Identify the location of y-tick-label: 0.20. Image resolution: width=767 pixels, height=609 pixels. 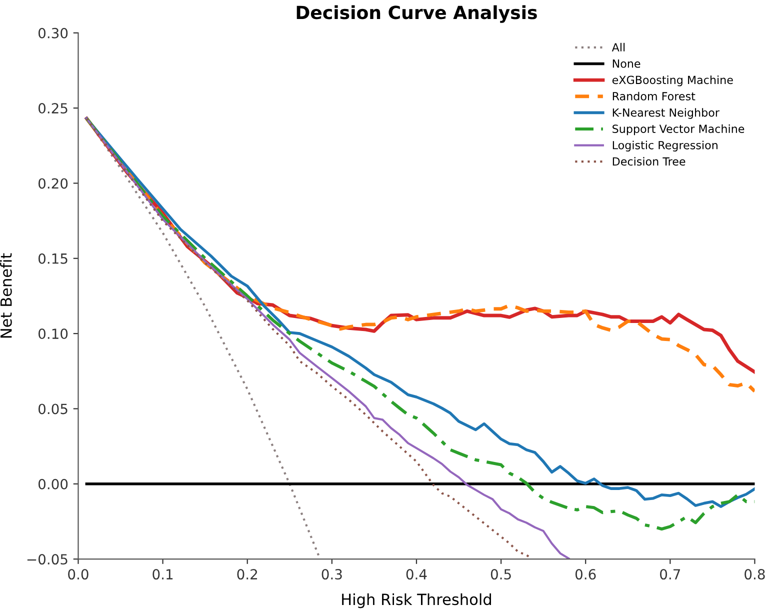
(53, 183).